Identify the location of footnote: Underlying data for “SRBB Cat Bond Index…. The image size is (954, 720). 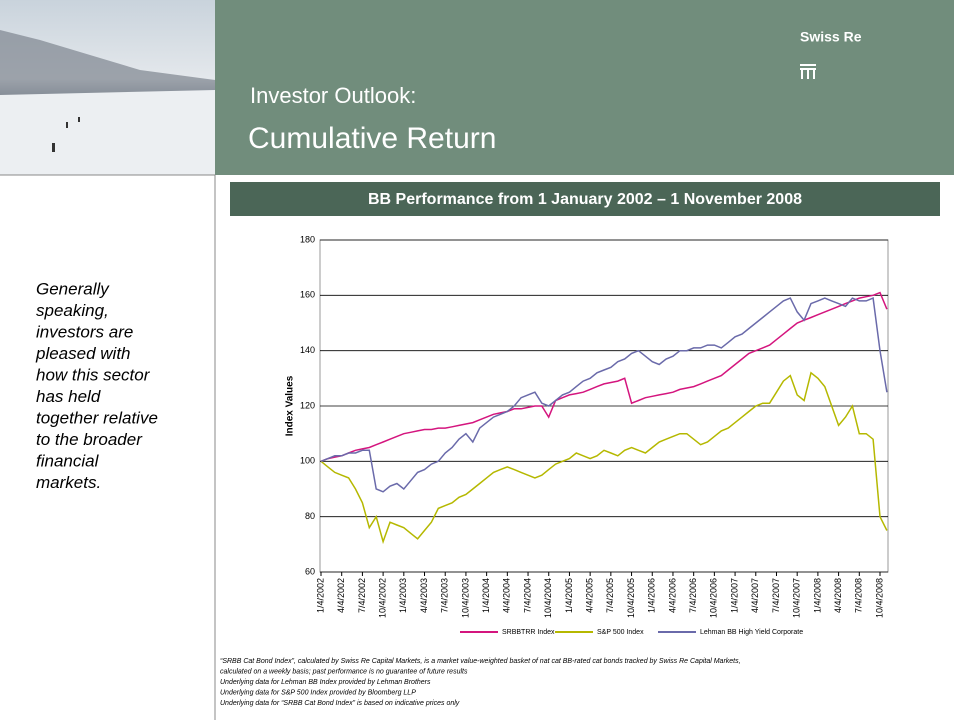
(340, 703).